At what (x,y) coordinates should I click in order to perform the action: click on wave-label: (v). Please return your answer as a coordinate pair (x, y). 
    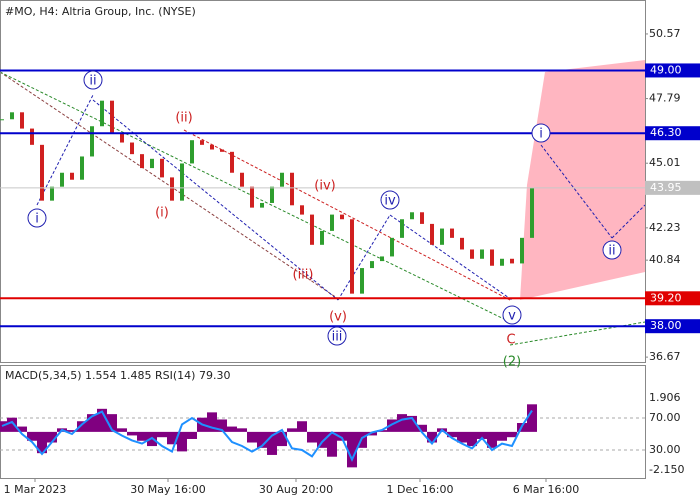
    Looking at the image, I should click on (338, 317).